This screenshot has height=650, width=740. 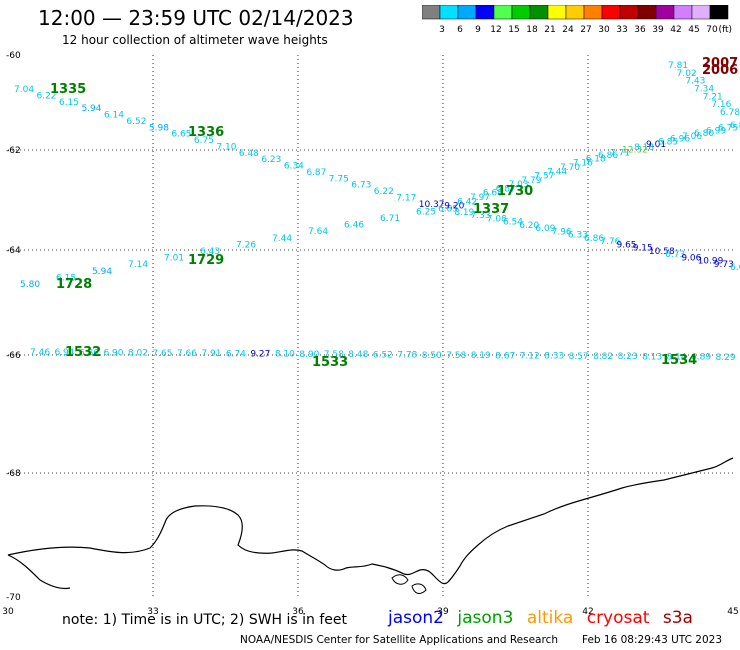 I want to click on swh-value-lower-track: 7.58, so click(x=456, y=356).